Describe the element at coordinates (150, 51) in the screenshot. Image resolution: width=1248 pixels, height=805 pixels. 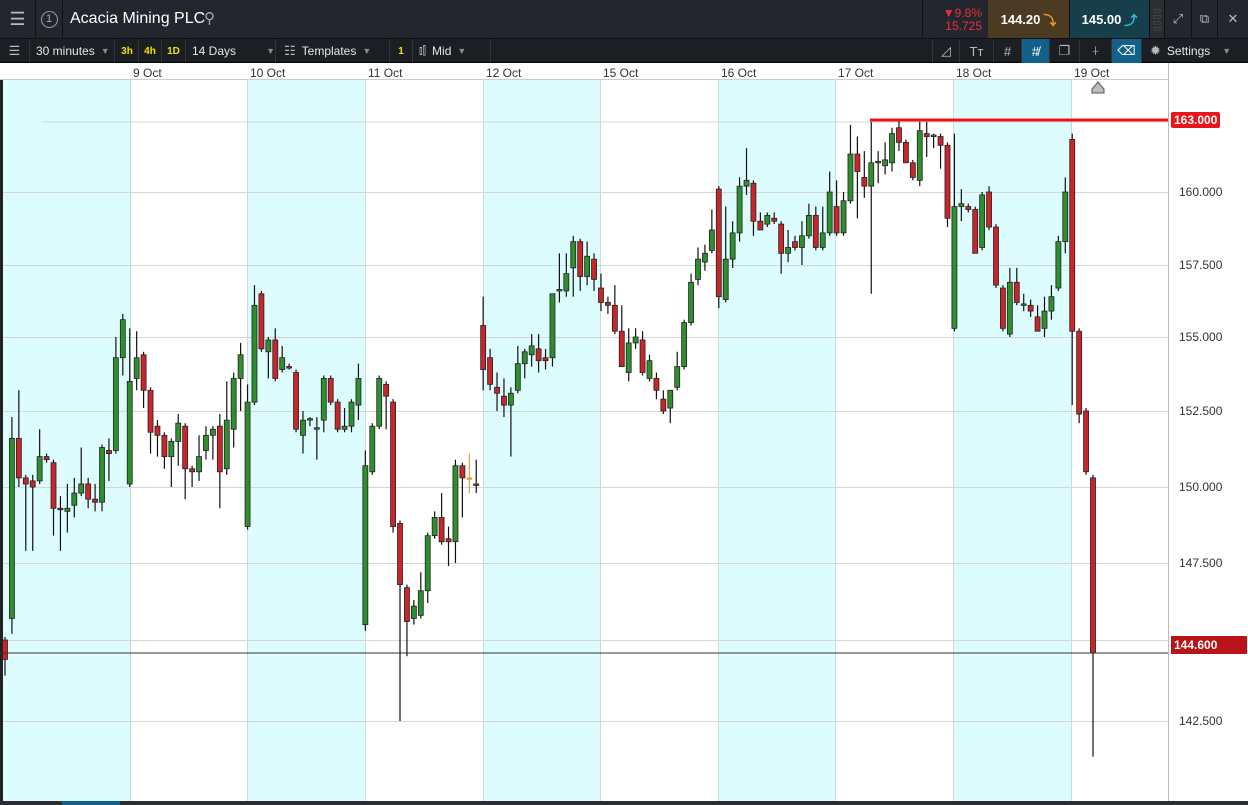
I see `range-4h-button: 4h` at that location.